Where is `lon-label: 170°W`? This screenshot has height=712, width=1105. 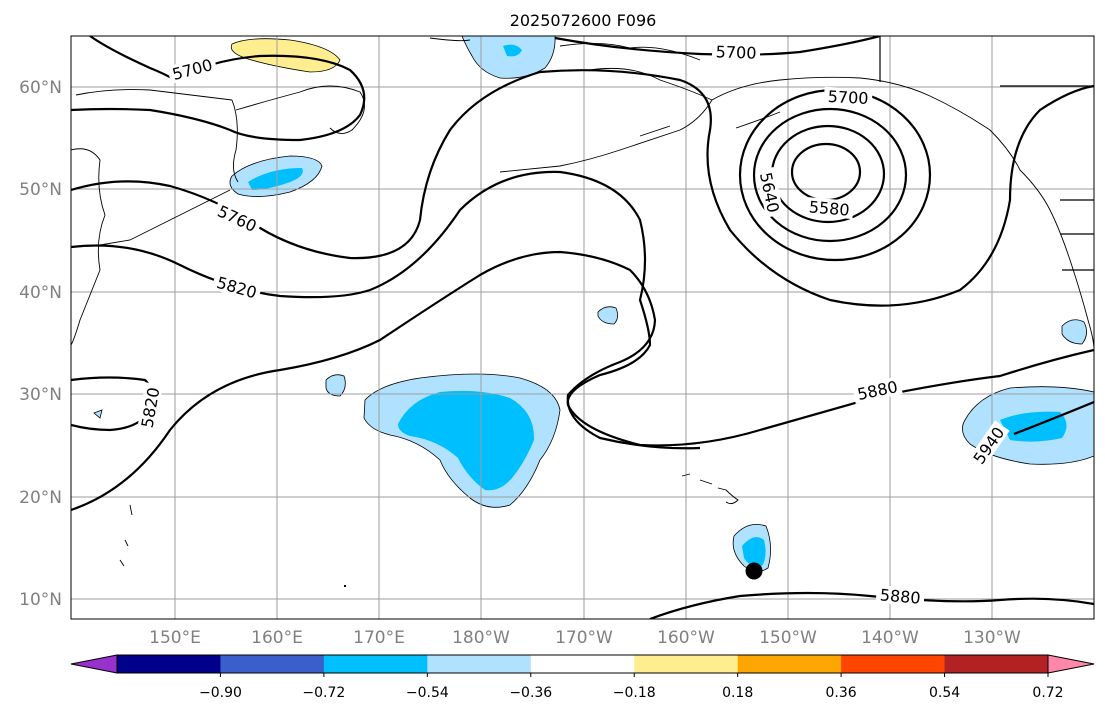 lon-label: 170°W is located at coordinates (584, 638).